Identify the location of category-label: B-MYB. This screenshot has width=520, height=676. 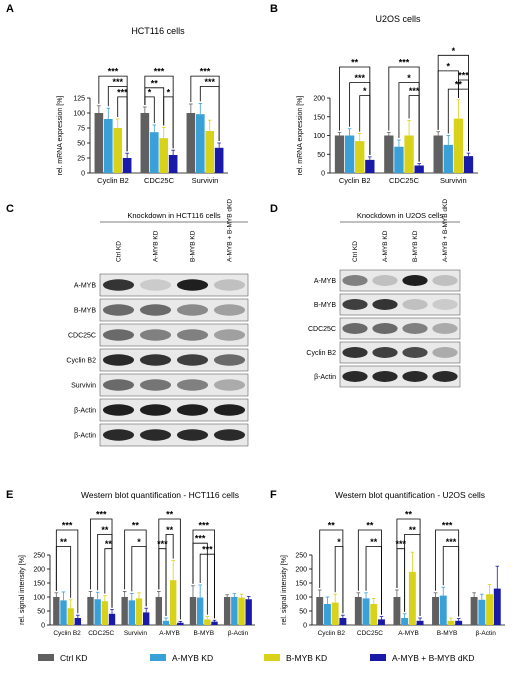
(203, 633).